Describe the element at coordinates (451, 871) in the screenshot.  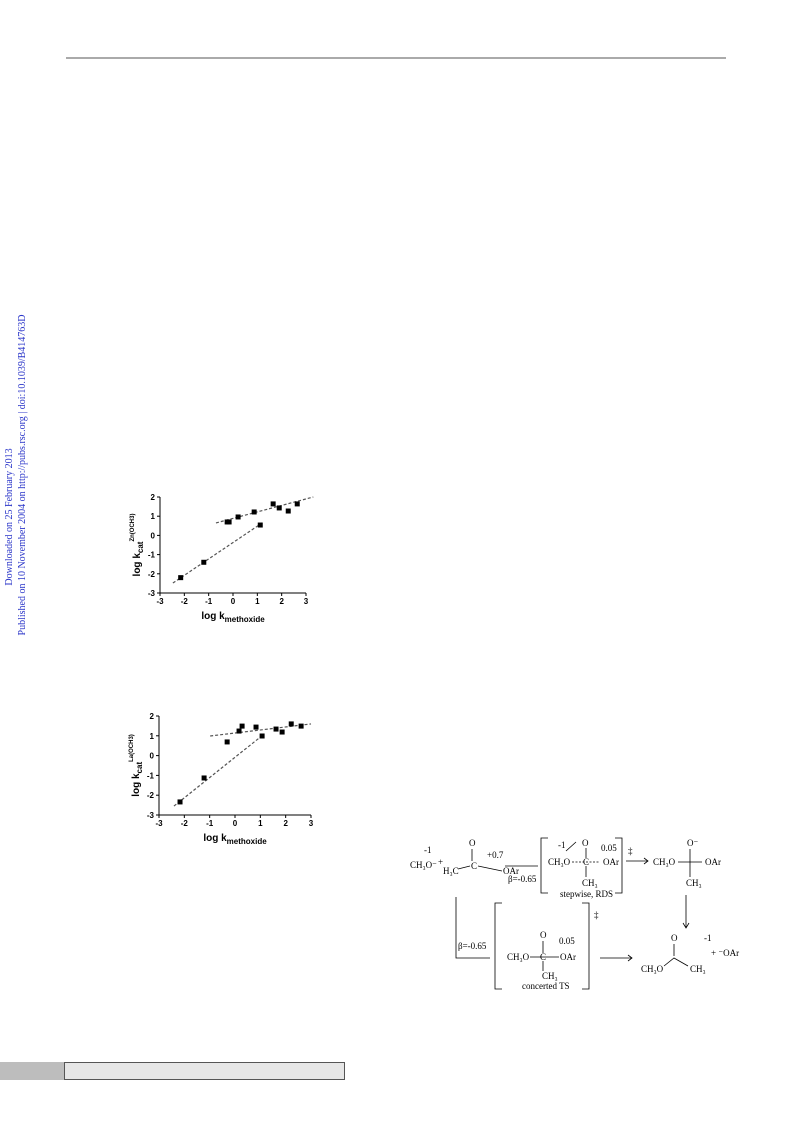
I see `label: H₃C` at that location.